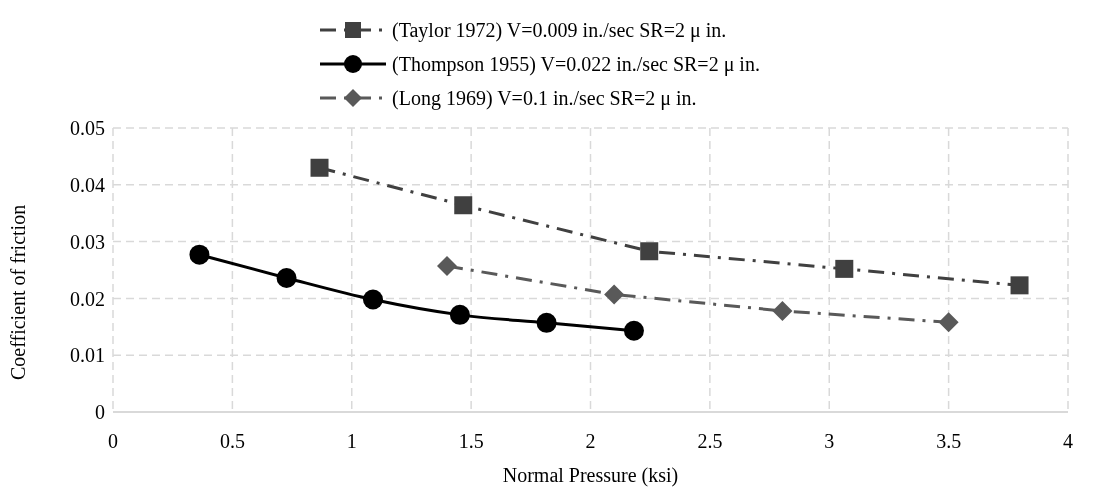 The height and width of the screenshot is (500, 1109). What do you see at coordinates (590, 441) in the screenshot?
I see `x-tick-label: 2` at bounding box center [590, 441].